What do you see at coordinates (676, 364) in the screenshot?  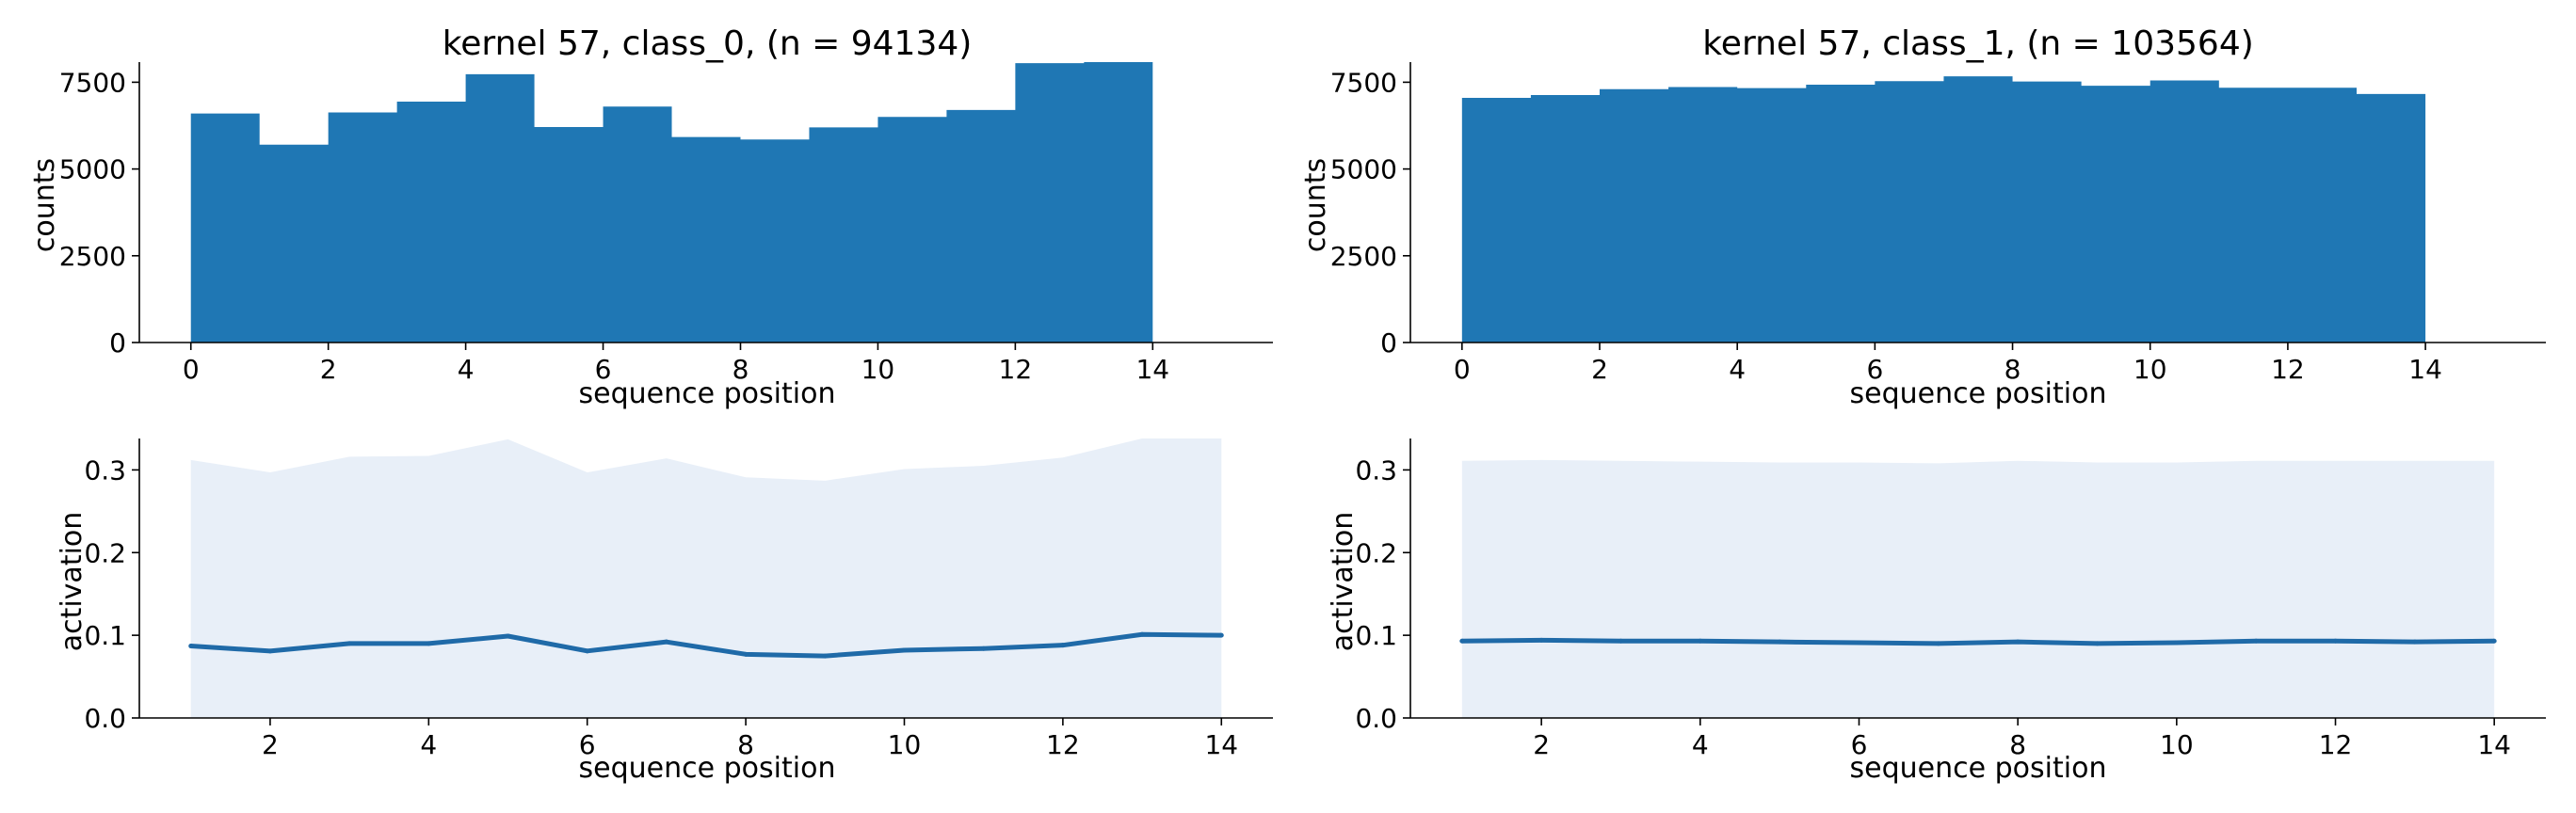 I see `x-ticks: 0 2 4 6 8 10 12 14` at bounding box center [676, 364].